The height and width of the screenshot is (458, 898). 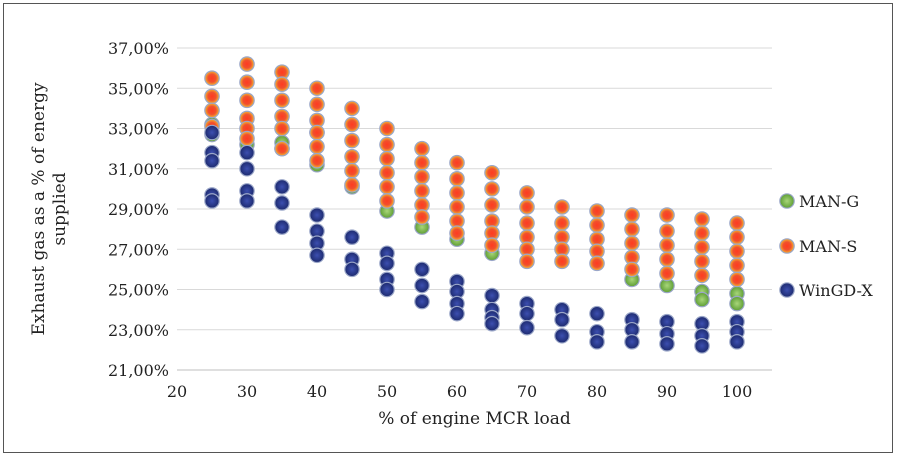 I want to click on x-tick-label: 30, so click(x=247, y=391).